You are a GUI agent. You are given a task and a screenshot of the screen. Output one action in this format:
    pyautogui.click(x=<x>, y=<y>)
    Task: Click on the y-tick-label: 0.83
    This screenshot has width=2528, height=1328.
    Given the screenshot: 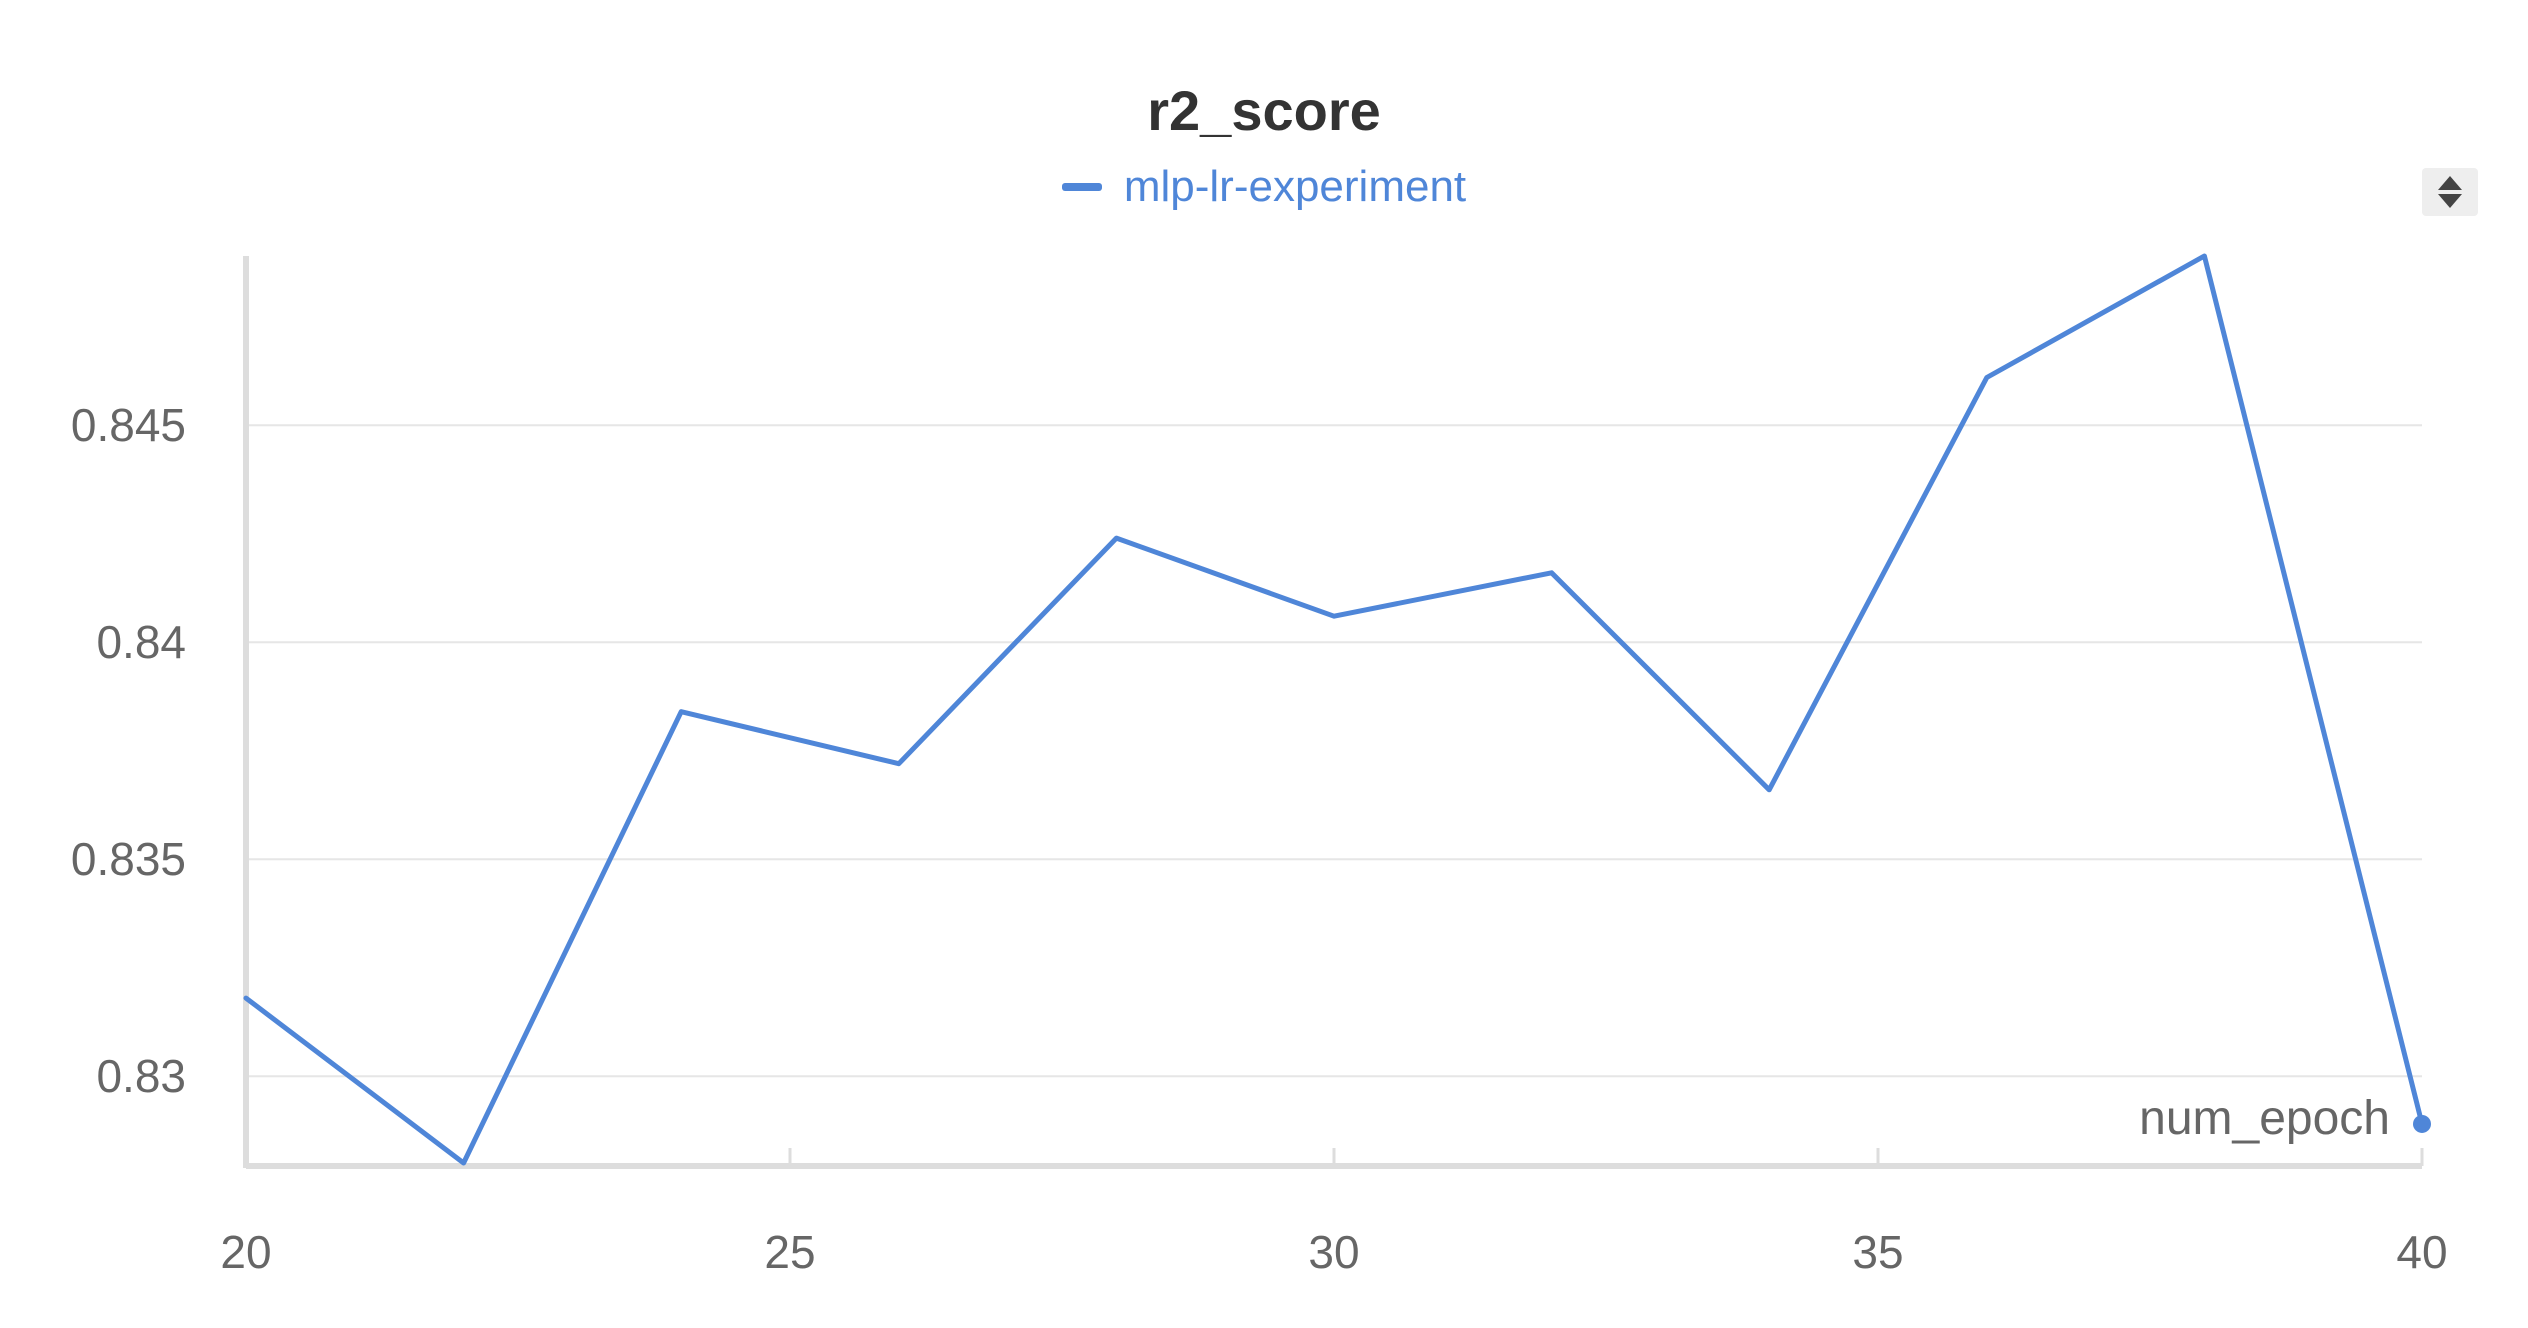 What is the action you would take?
    pyautogui.click(x=141, y=1076)
    